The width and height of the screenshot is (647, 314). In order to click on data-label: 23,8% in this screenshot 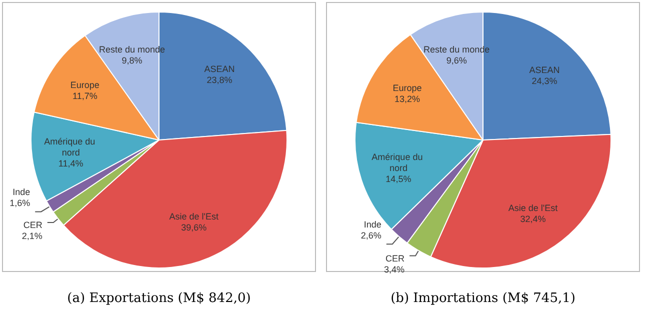, I will do `click(219, 80)`.